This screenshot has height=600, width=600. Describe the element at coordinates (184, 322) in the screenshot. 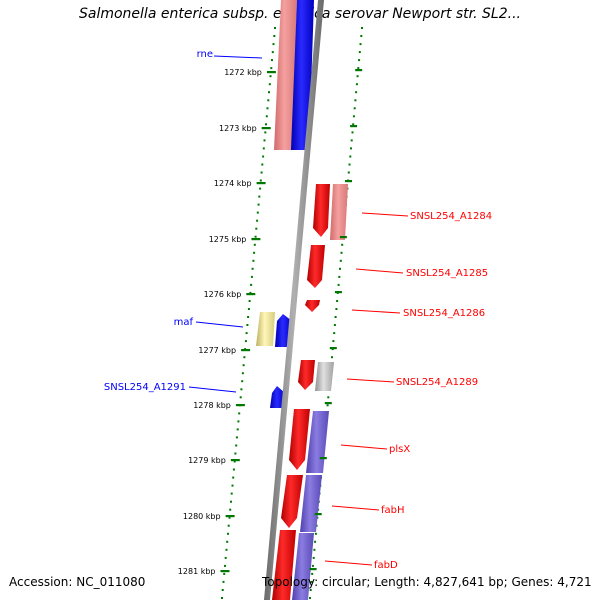

I see `gene-label-maf: maf` at that location.